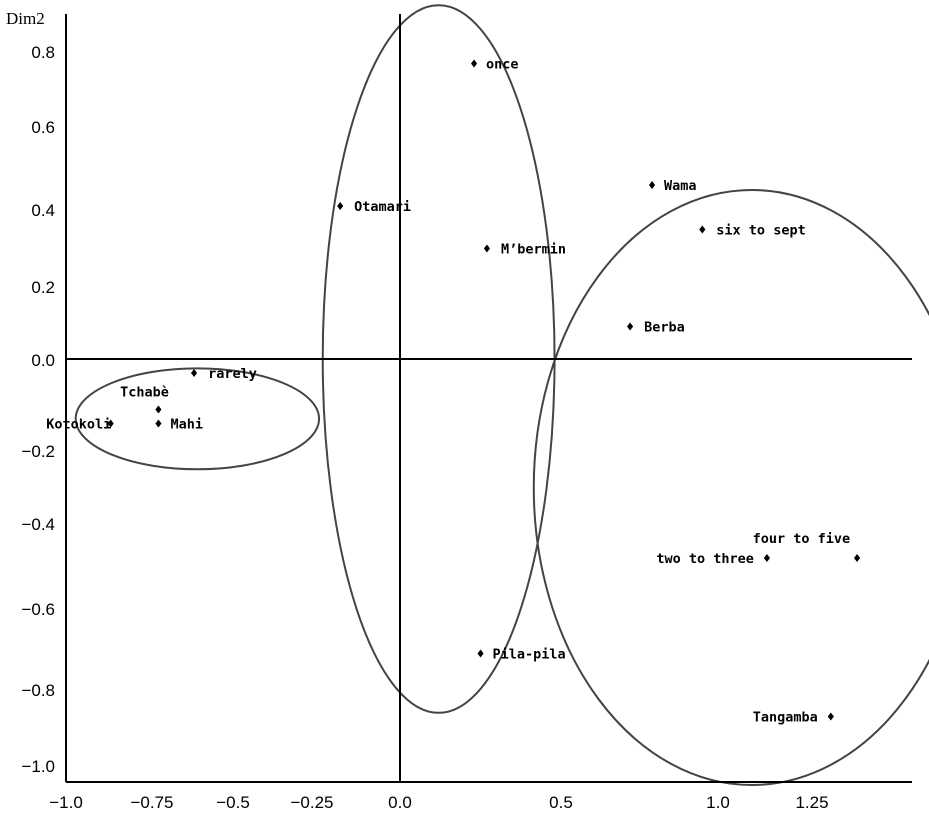 The image size is (929, 816). What do you see at coordinates (811, 802) in the screenshot?
I see `x-tick-label: 1.25` at bounding box center [811, 802].